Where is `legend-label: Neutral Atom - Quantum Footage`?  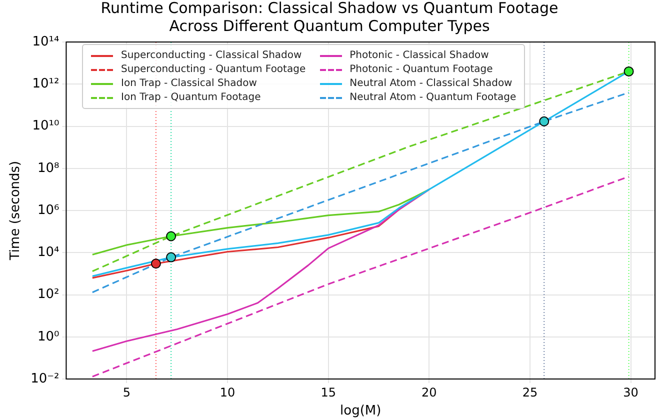 legend-label: Neutral Atom - Quantum Footage is located at coordinates (433, 97).